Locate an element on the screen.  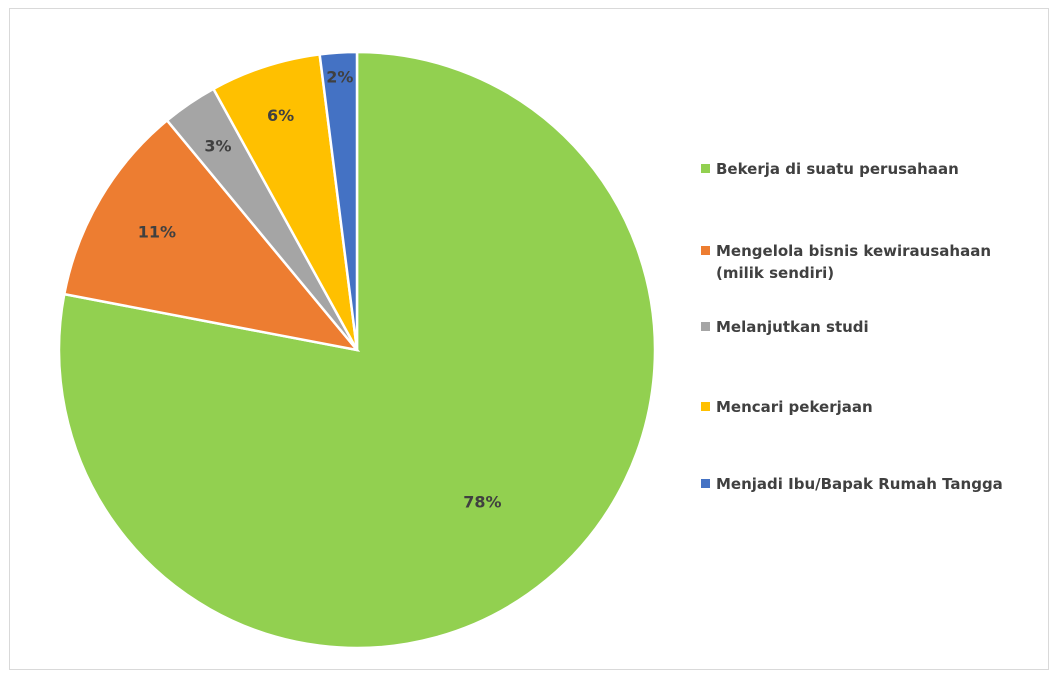
legend-label-1: Bekerja di suatu perusahaan is located at coordinates (837, 169).